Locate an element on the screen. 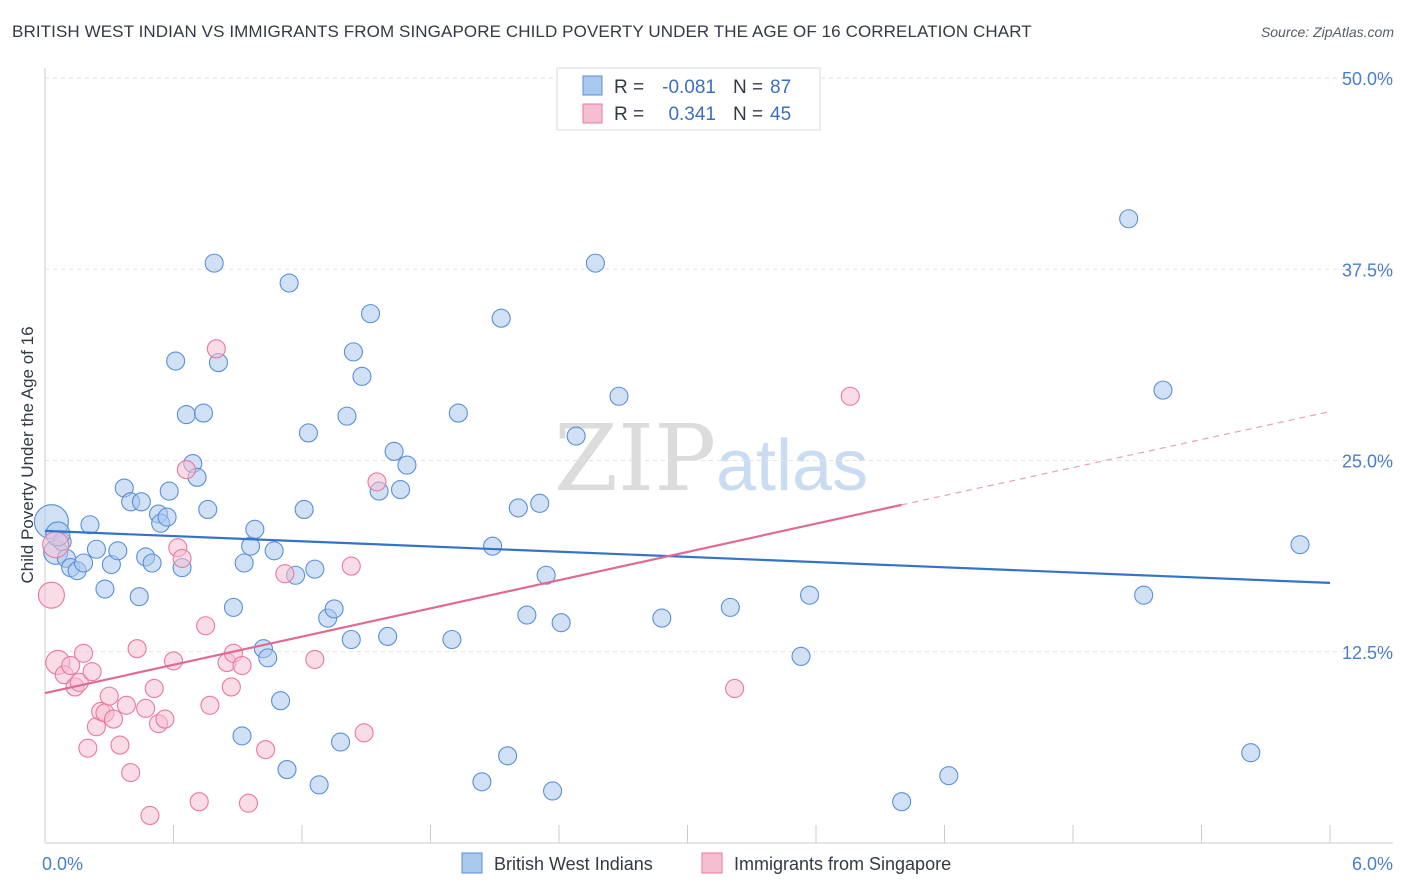  x-tick-labels: 0.0% 6.0% is located at coordinates (717, 864).